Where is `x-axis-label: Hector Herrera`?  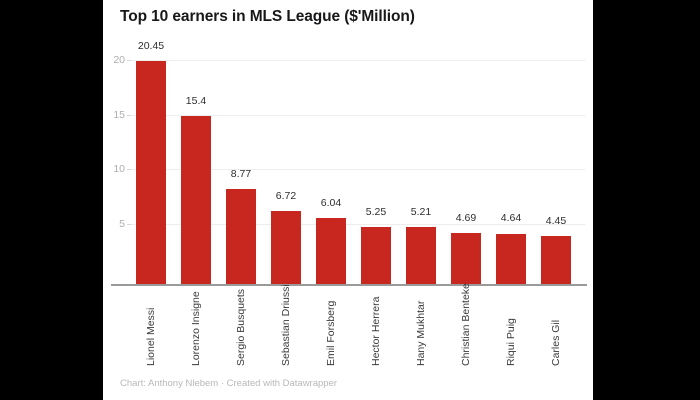 x-axis-label: Hector Herrera is located at coordinates (376, 331).